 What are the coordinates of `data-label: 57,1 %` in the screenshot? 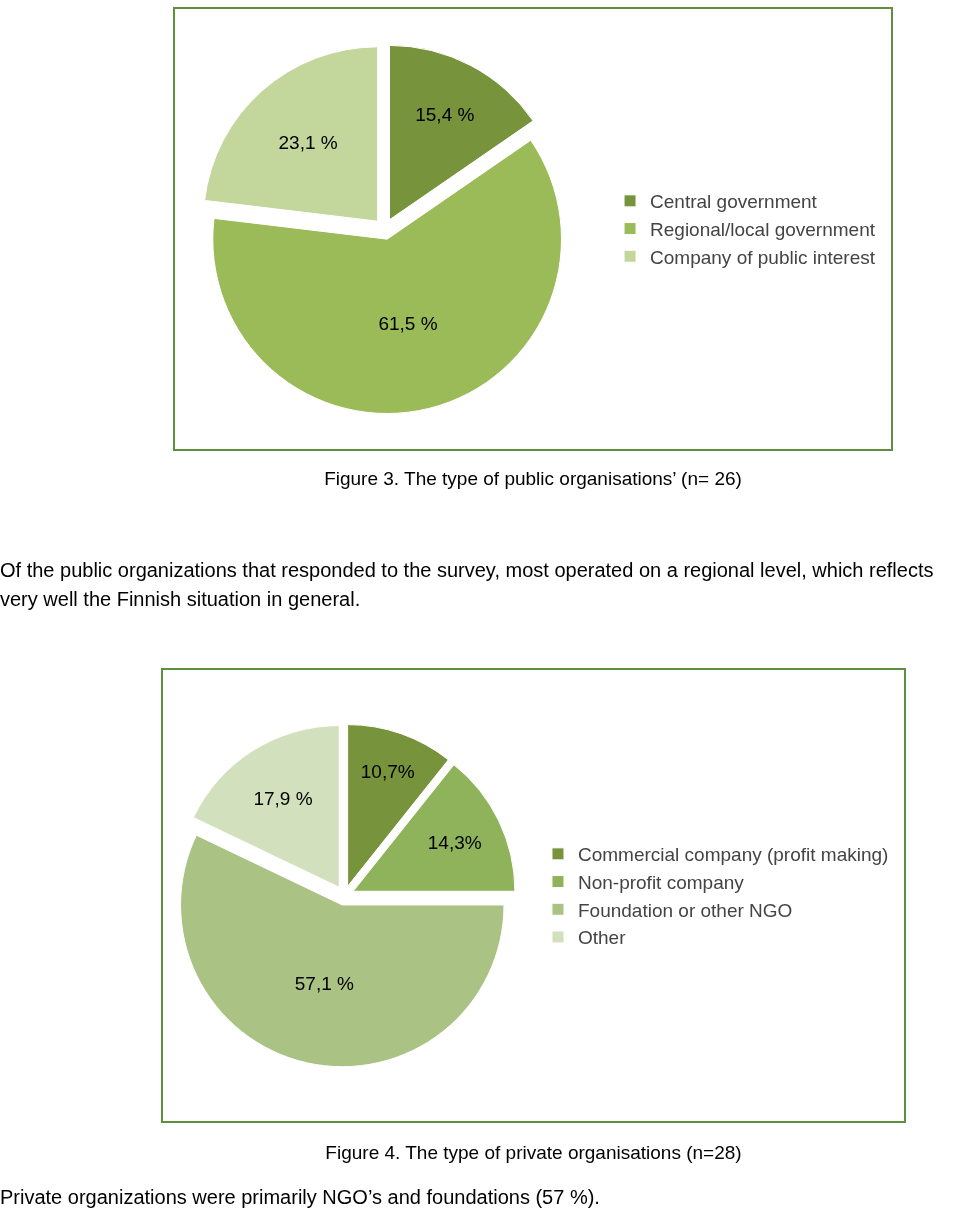 It's located at (324, 984).